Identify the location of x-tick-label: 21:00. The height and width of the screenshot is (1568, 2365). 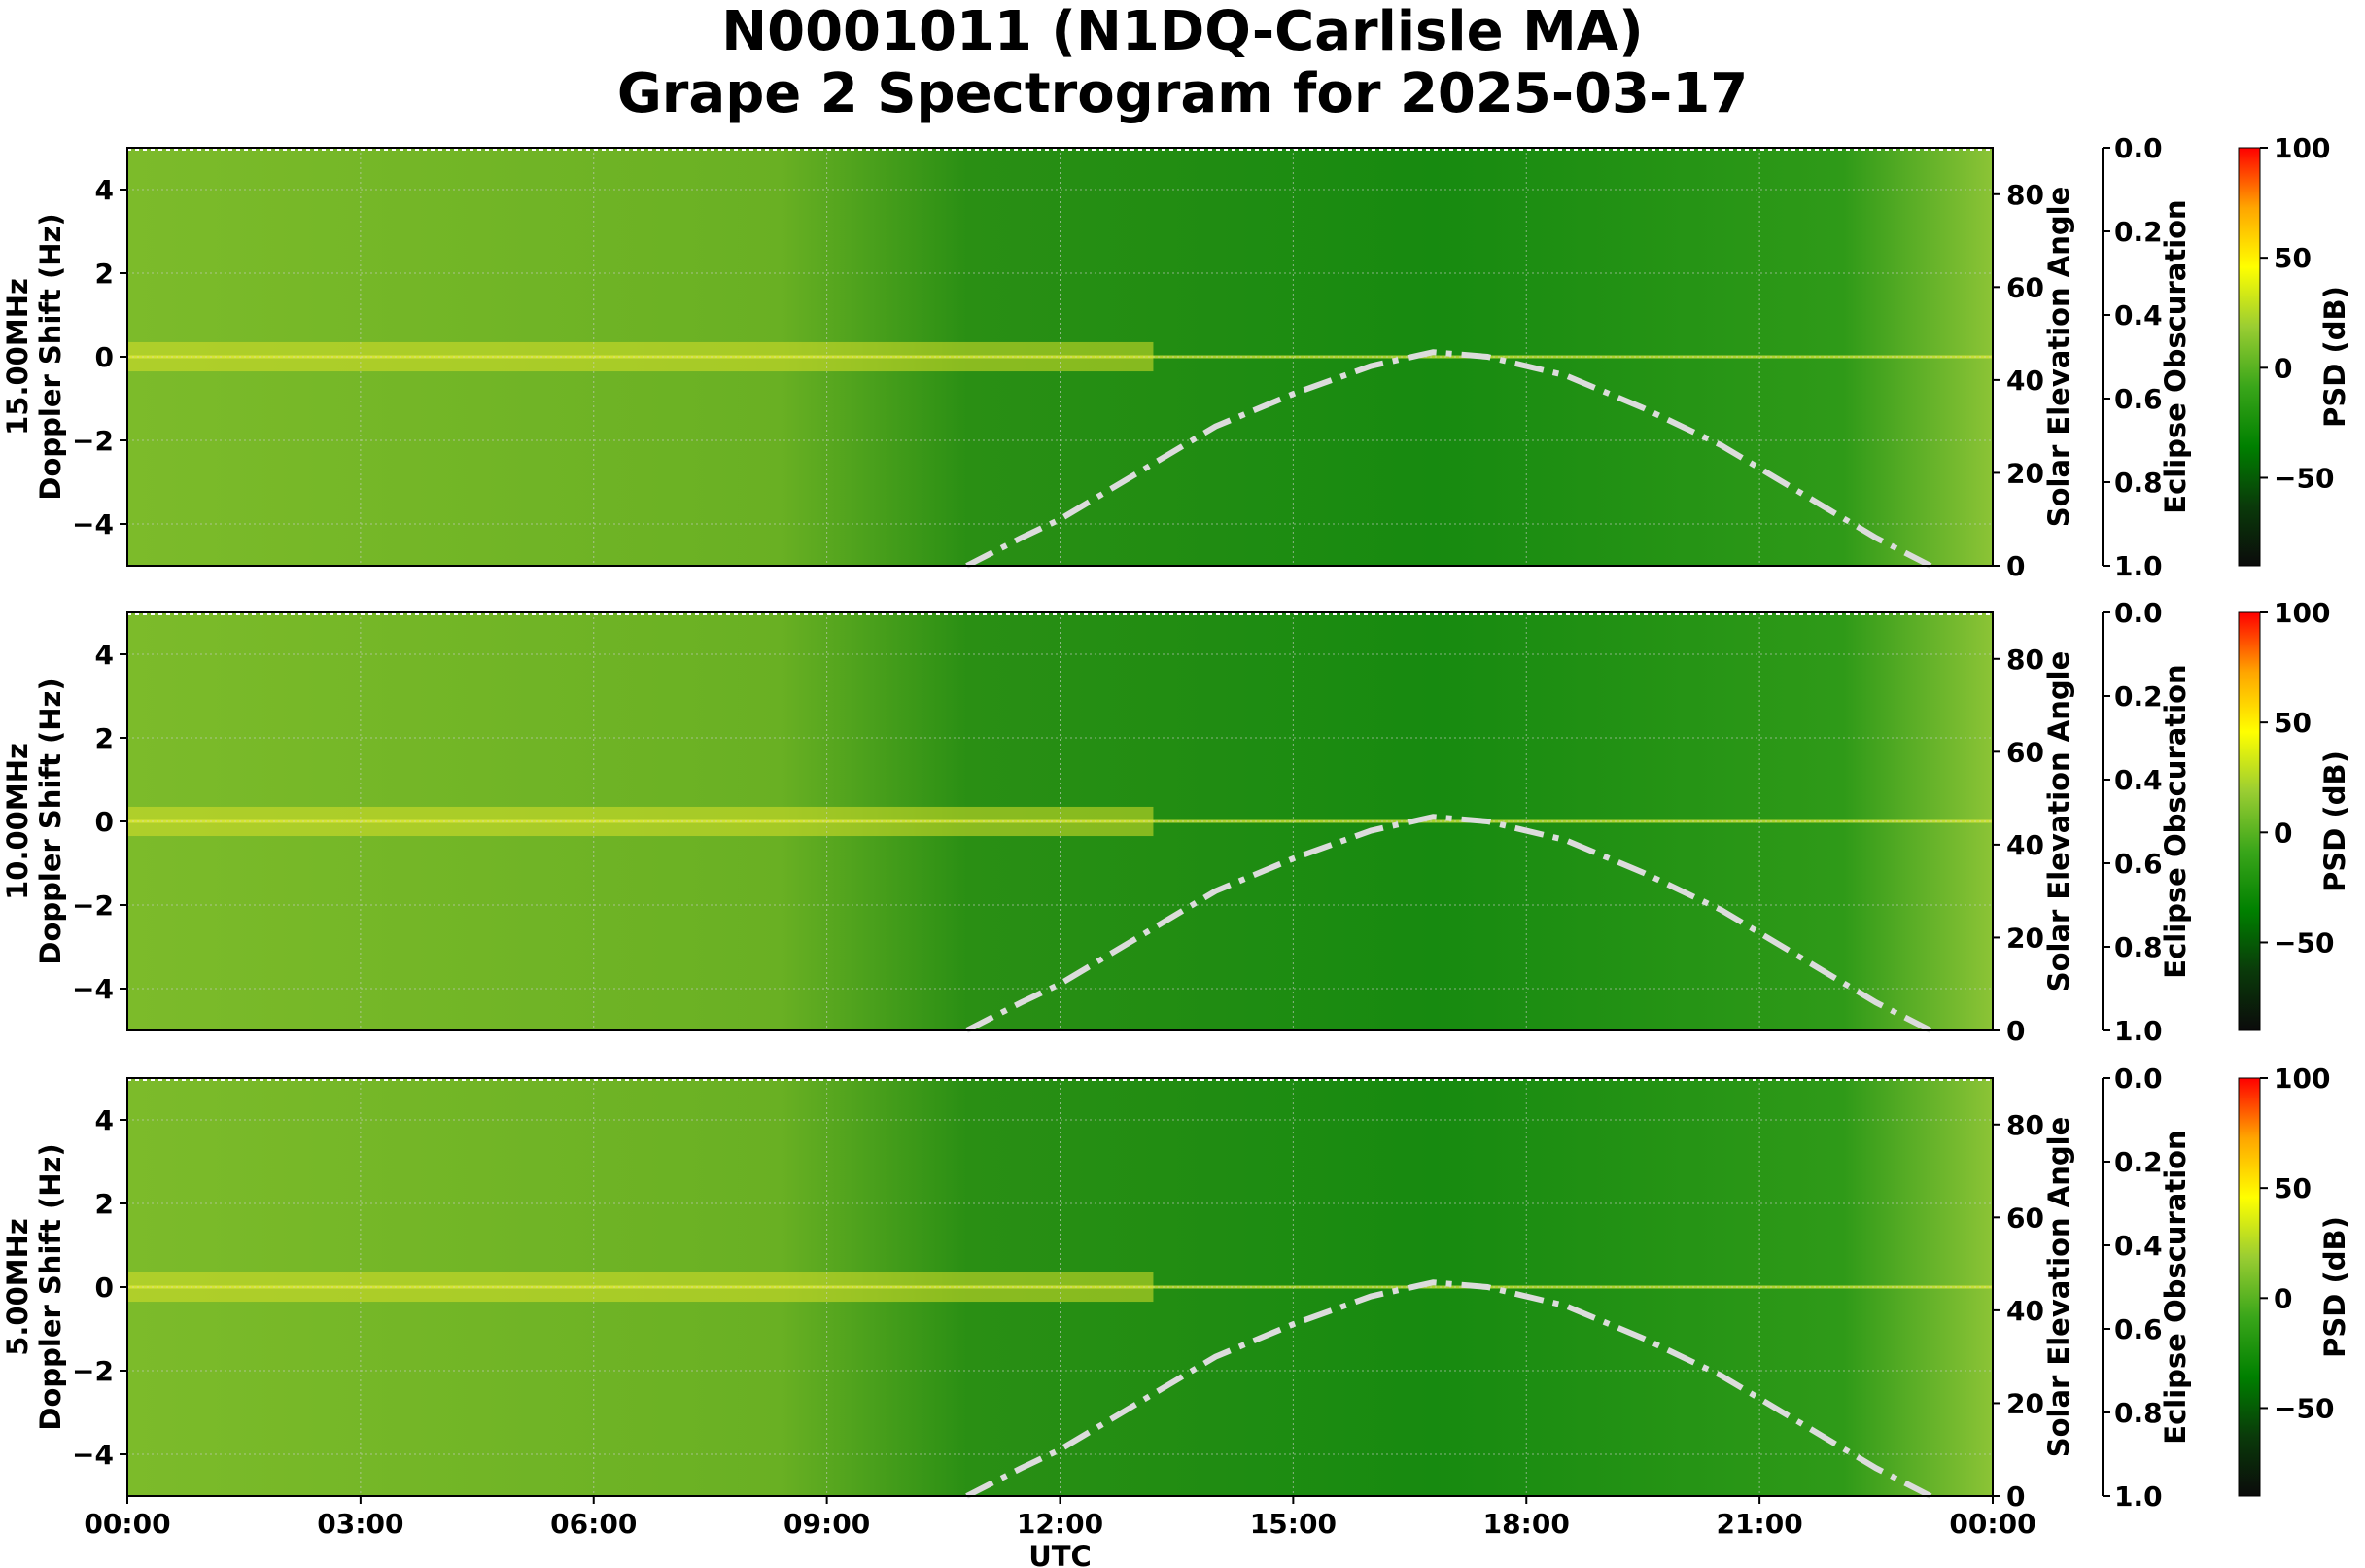
(1760, 1524).